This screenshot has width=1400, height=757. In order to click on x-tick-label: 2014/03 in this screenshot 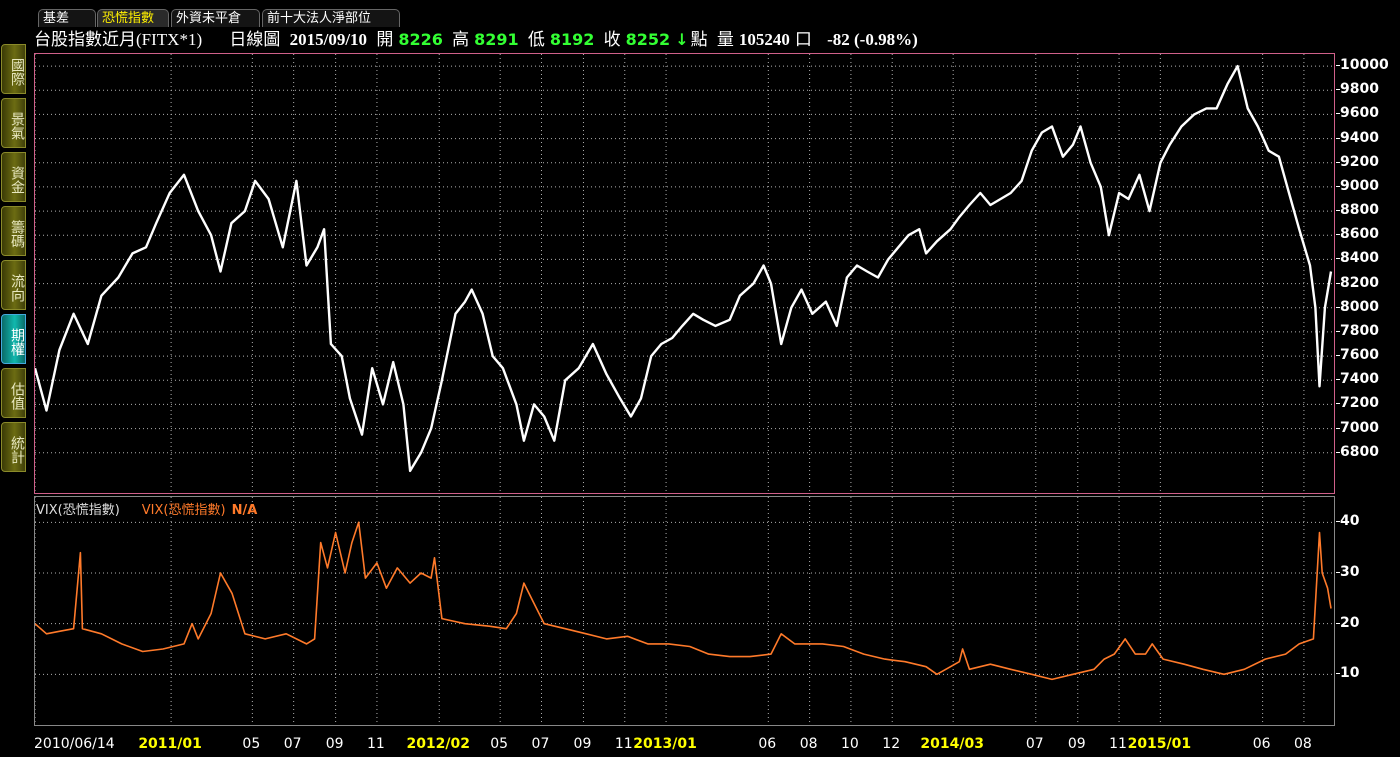, I will do `click(952, 744)`.